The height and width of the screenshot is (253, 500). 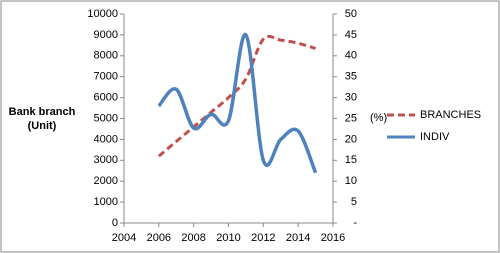 What do you see at coordinates (193, 238) in the screenshot?
I see `x-tick-label: 2008` at bounding box center [193, 238].